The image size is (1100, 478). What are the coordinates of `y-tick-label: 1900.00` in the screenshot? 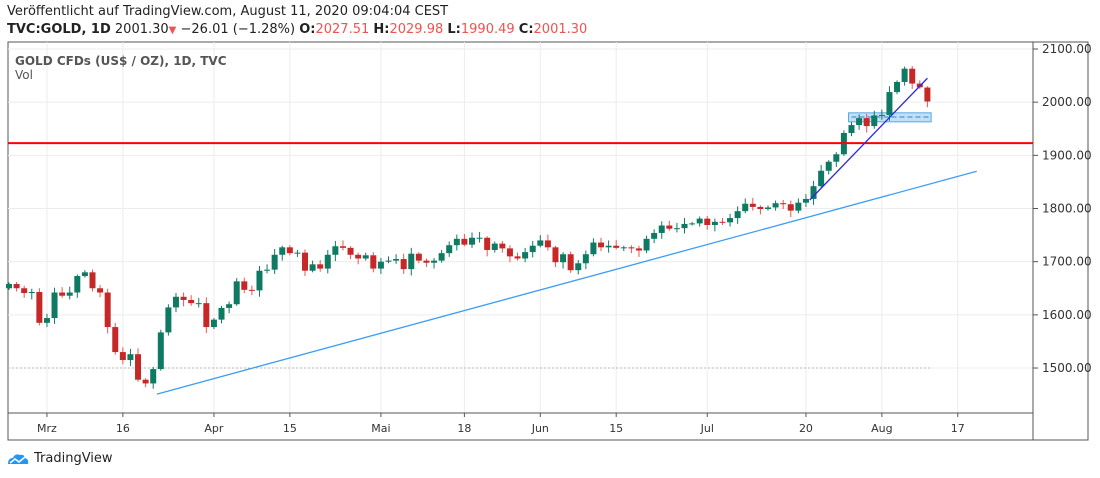 It's located at (1067, 155).